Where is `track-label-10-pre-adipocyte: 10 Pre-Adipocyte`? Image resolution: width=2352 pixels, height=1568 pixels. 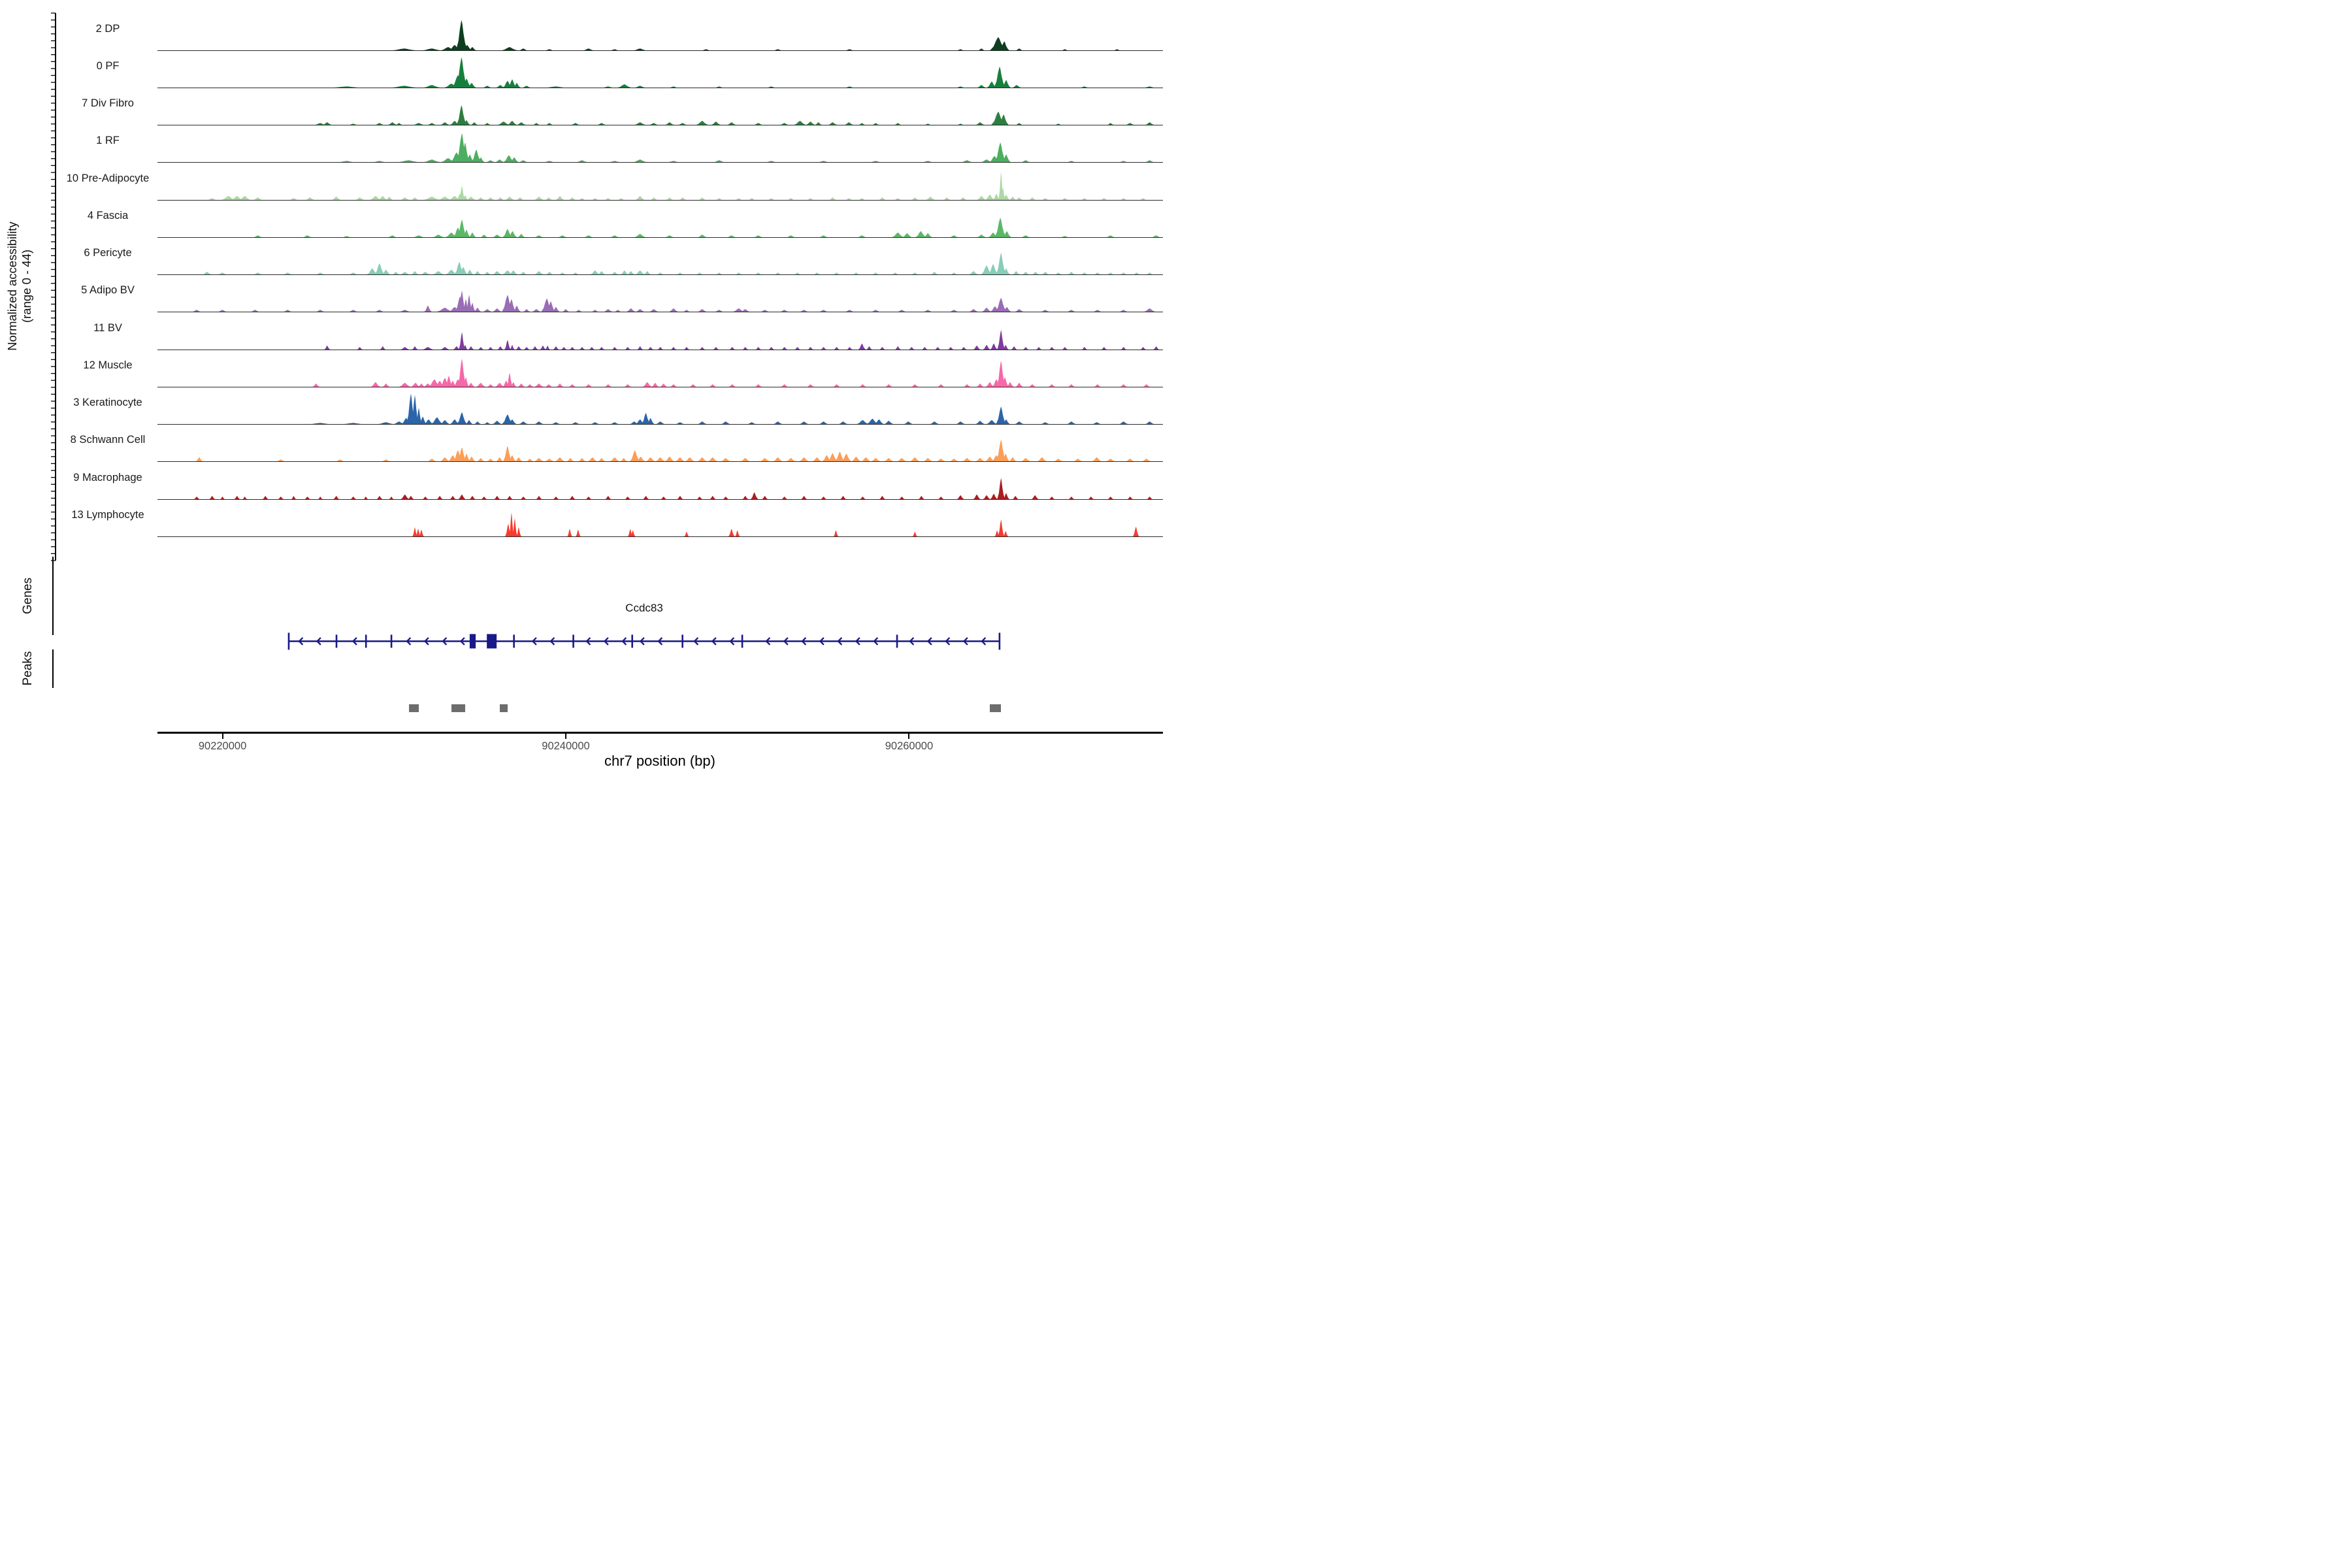
track-label-10-pre-adipocyte: 10 Pre-Adipocyte is located at coordinates (108, 178).